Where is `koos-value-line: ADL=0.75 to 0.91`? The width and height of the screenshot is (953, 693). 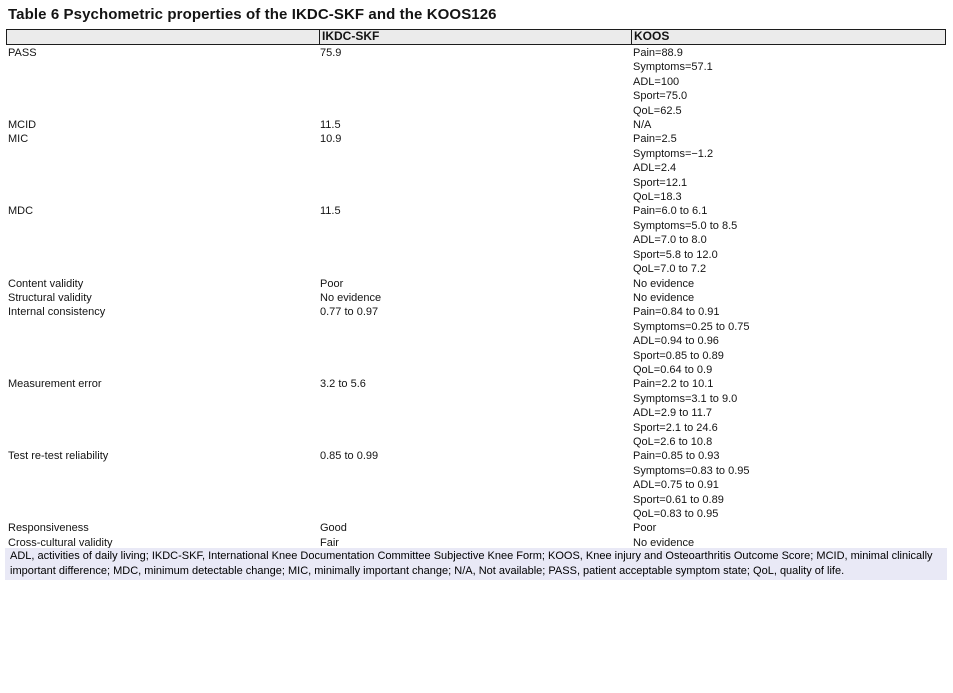 koos-value-line: ADL=0.75 to 0.91 is located at coordinates (676, 485).